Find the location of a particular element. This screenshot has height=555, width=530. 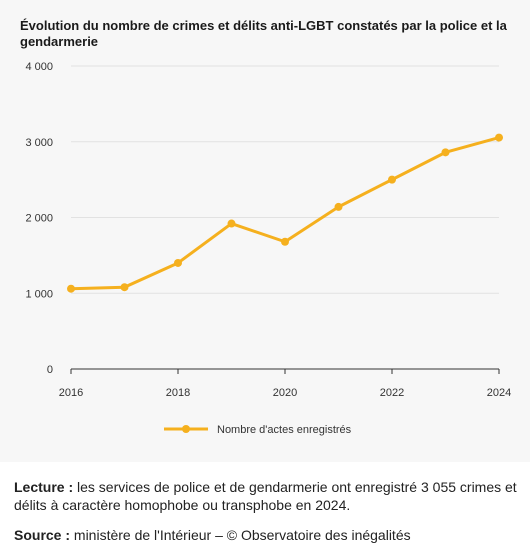

y-tick-label: 1 000 is located at coordinates (39, 294).